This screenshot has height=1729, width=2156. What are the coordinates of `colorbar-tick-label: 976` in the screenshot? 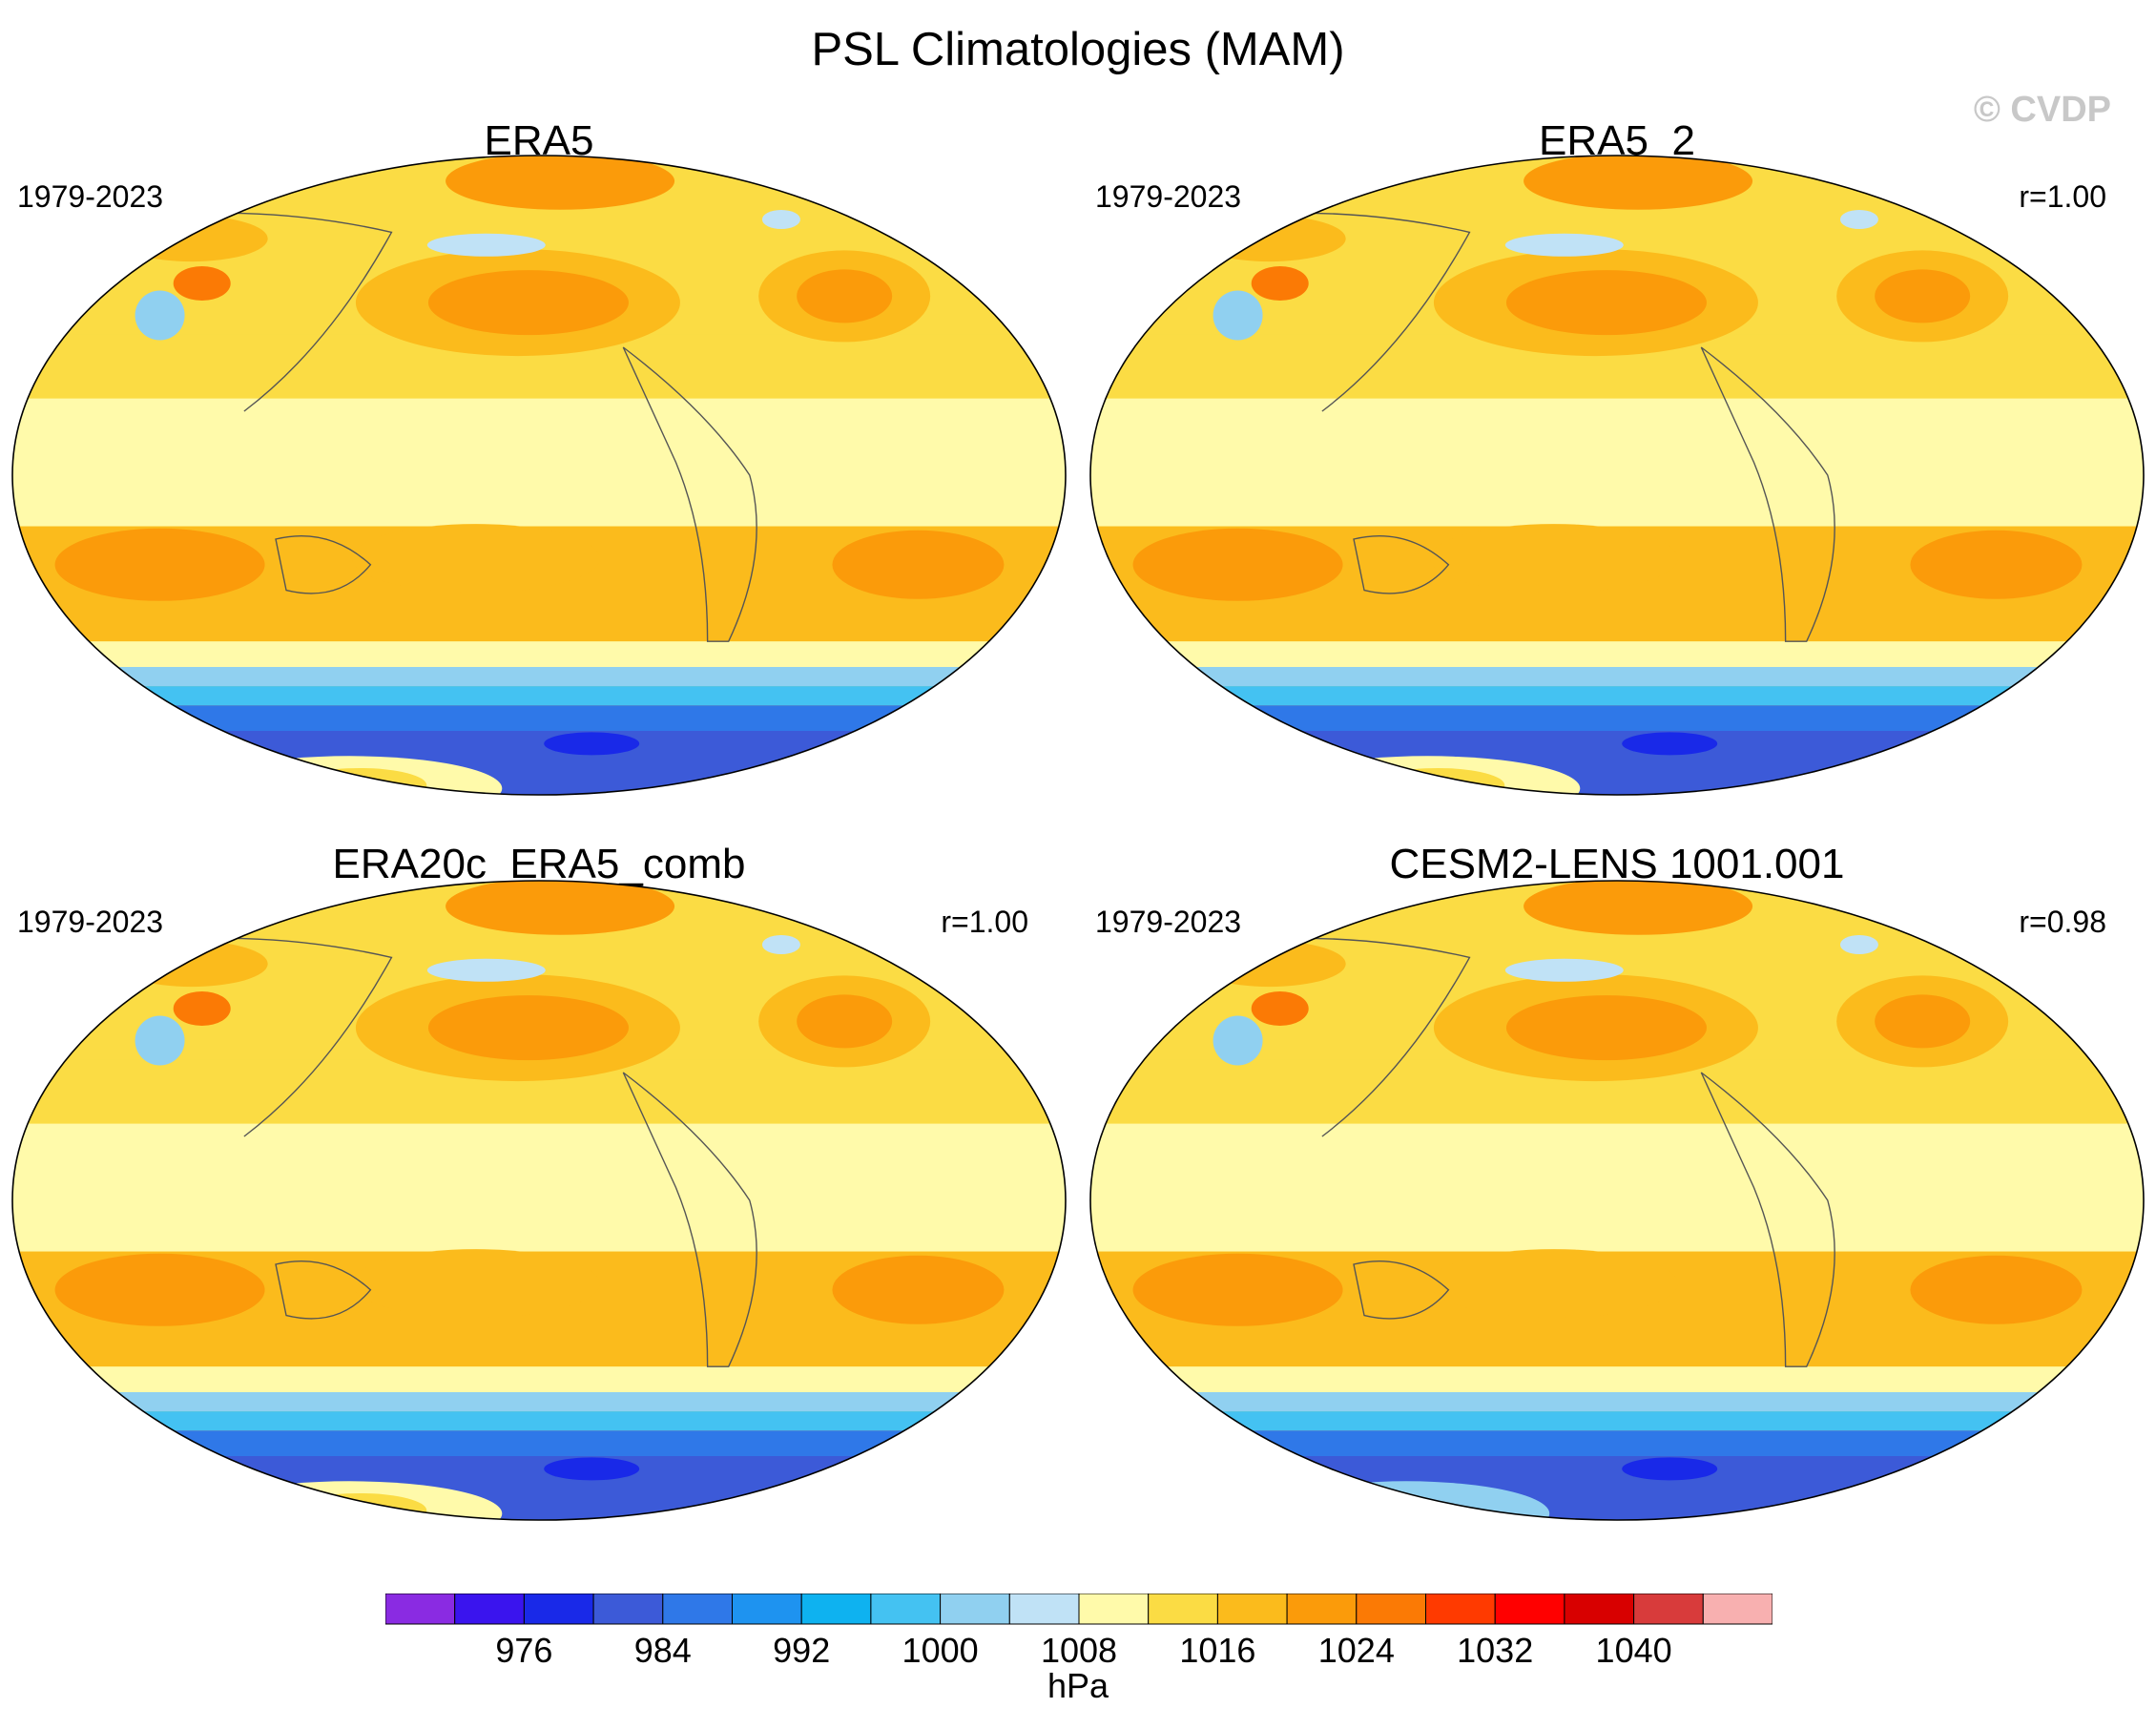 It's located at (523, 1650).